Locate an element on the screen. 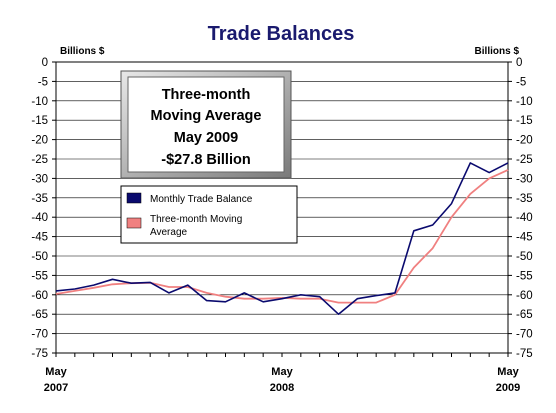  y-tick-label-left: -70 is located at coordinates (39, 335).